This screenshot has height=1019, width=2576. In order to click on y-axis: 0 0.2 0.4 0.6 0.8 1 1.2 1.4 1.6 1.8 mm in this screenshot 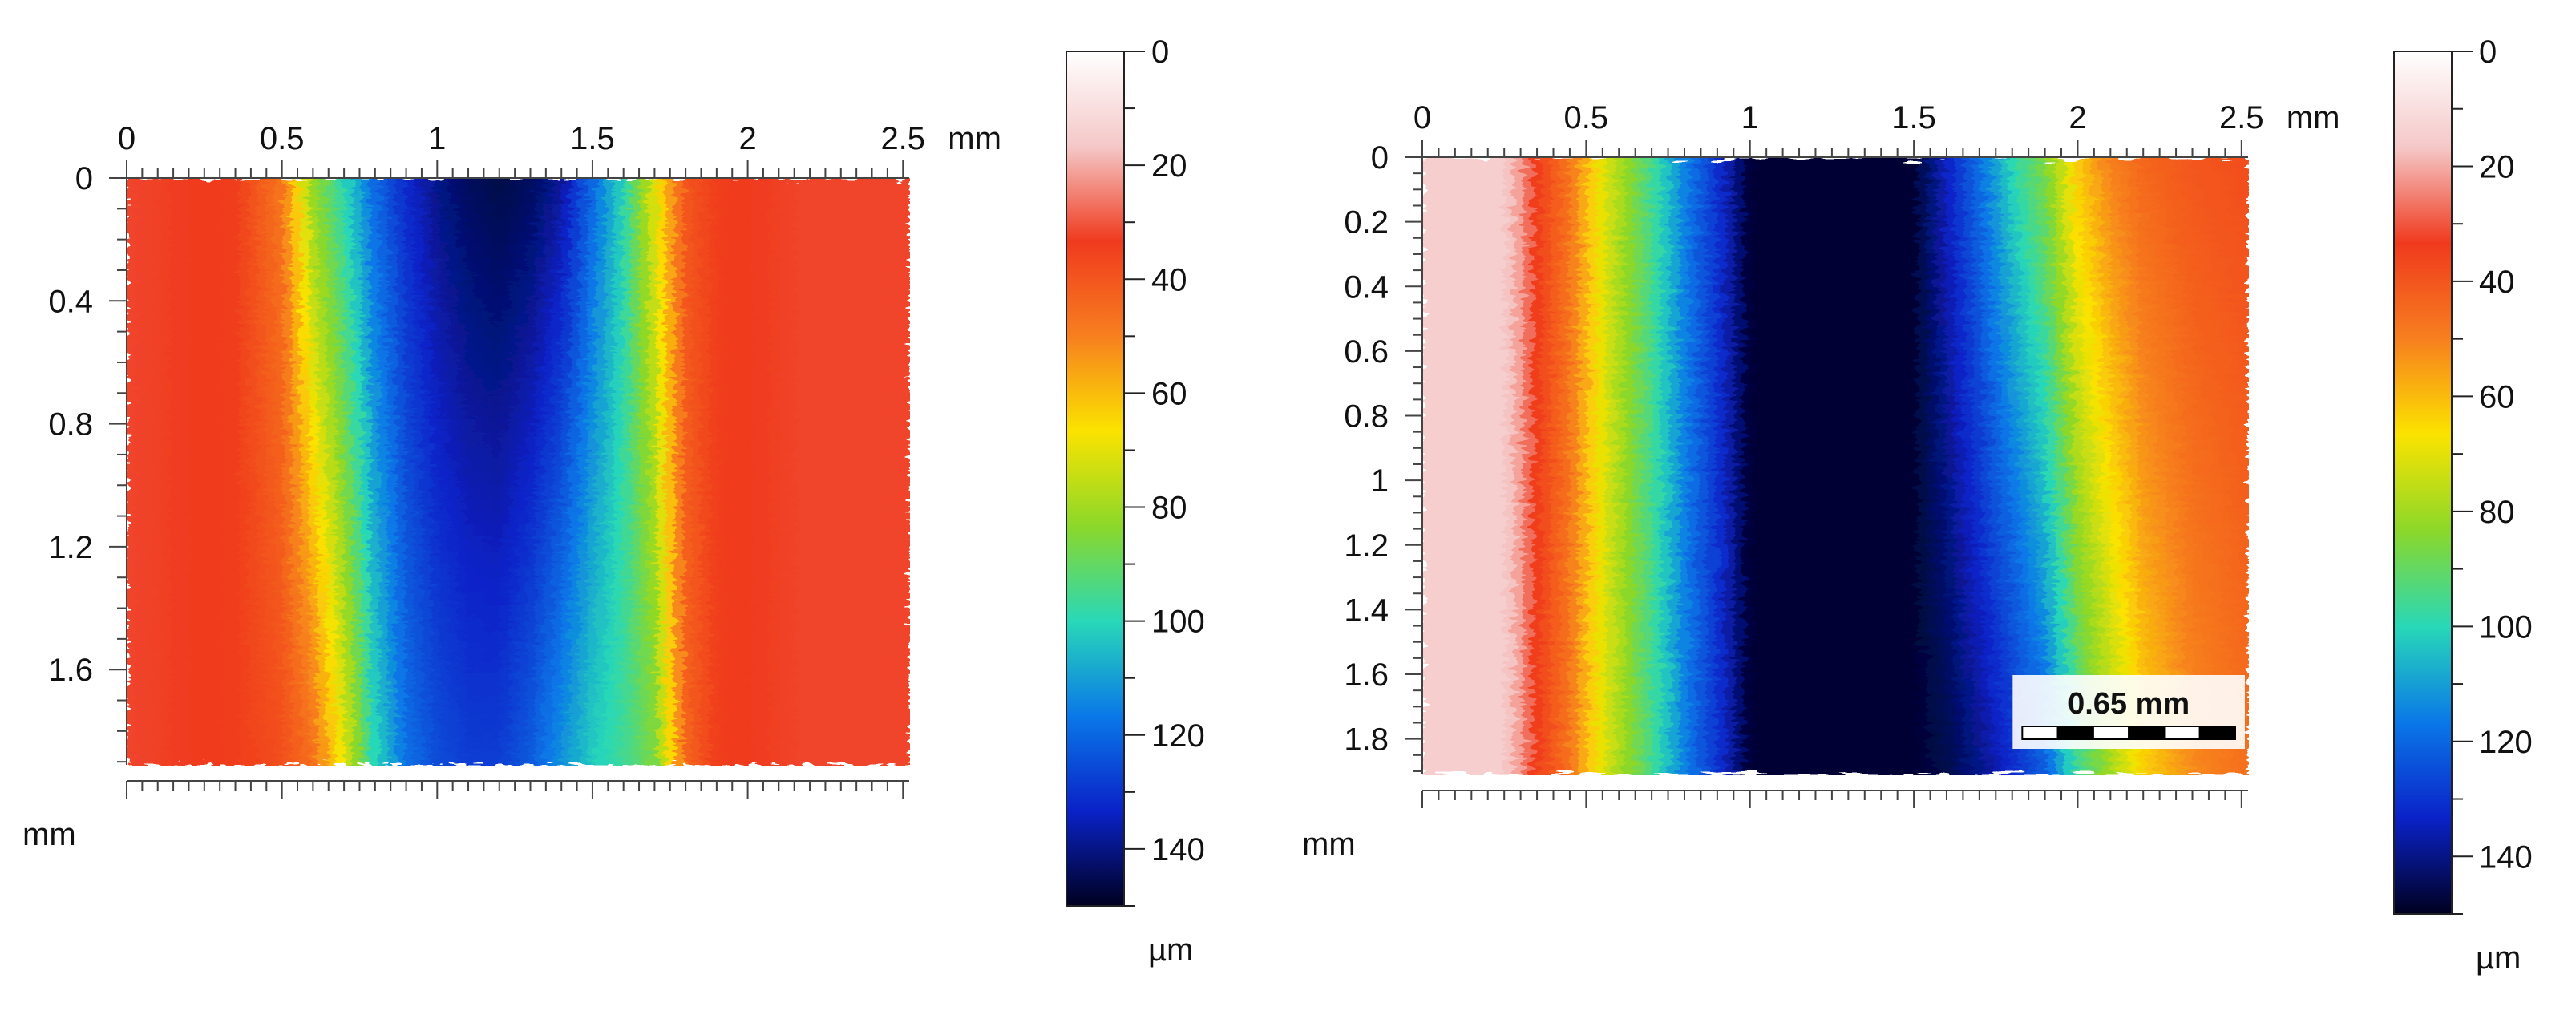, I will do `click(1362, 501)`.